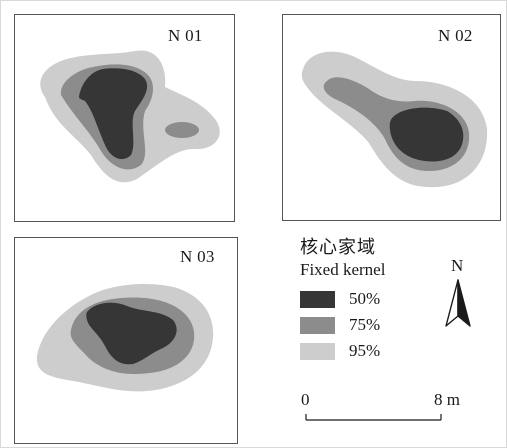  I want to click on contour-50-n02, so click(426, 134).